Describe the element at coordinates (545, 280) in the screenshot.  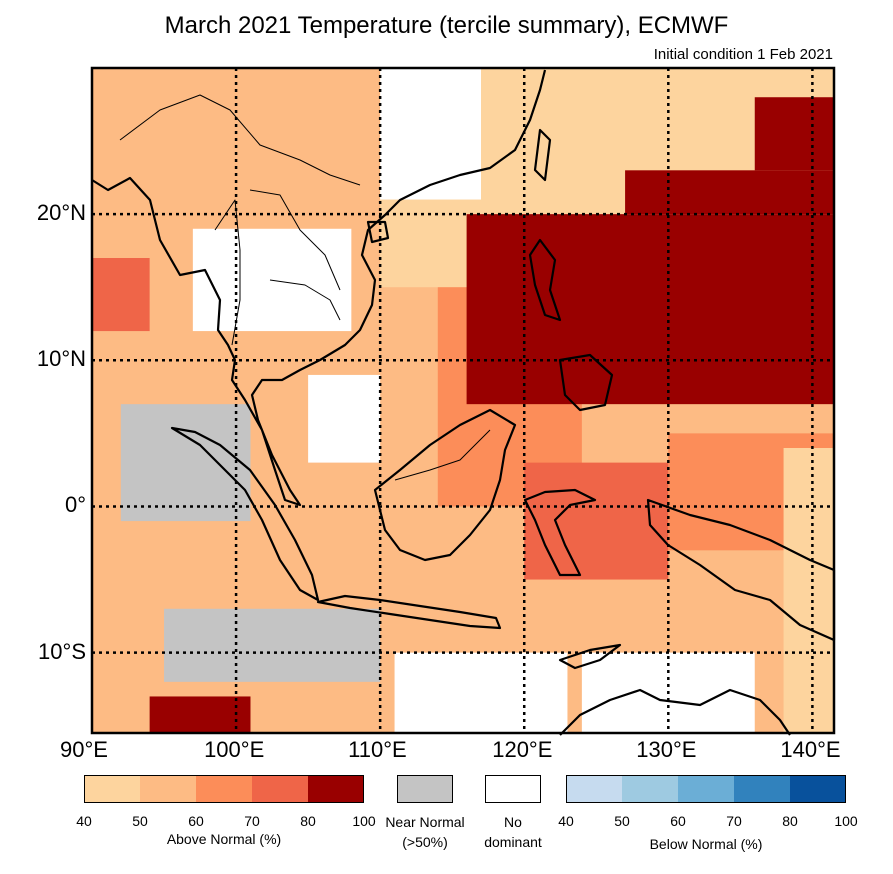
I see `coastline-luzon` at that location.